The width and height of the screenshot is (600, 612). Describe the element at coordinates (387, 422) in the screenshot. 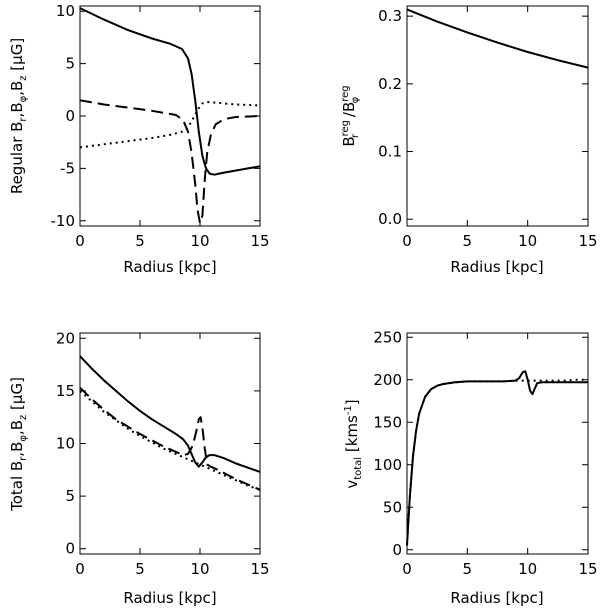

I see `y-tick-label: 150` at that location.